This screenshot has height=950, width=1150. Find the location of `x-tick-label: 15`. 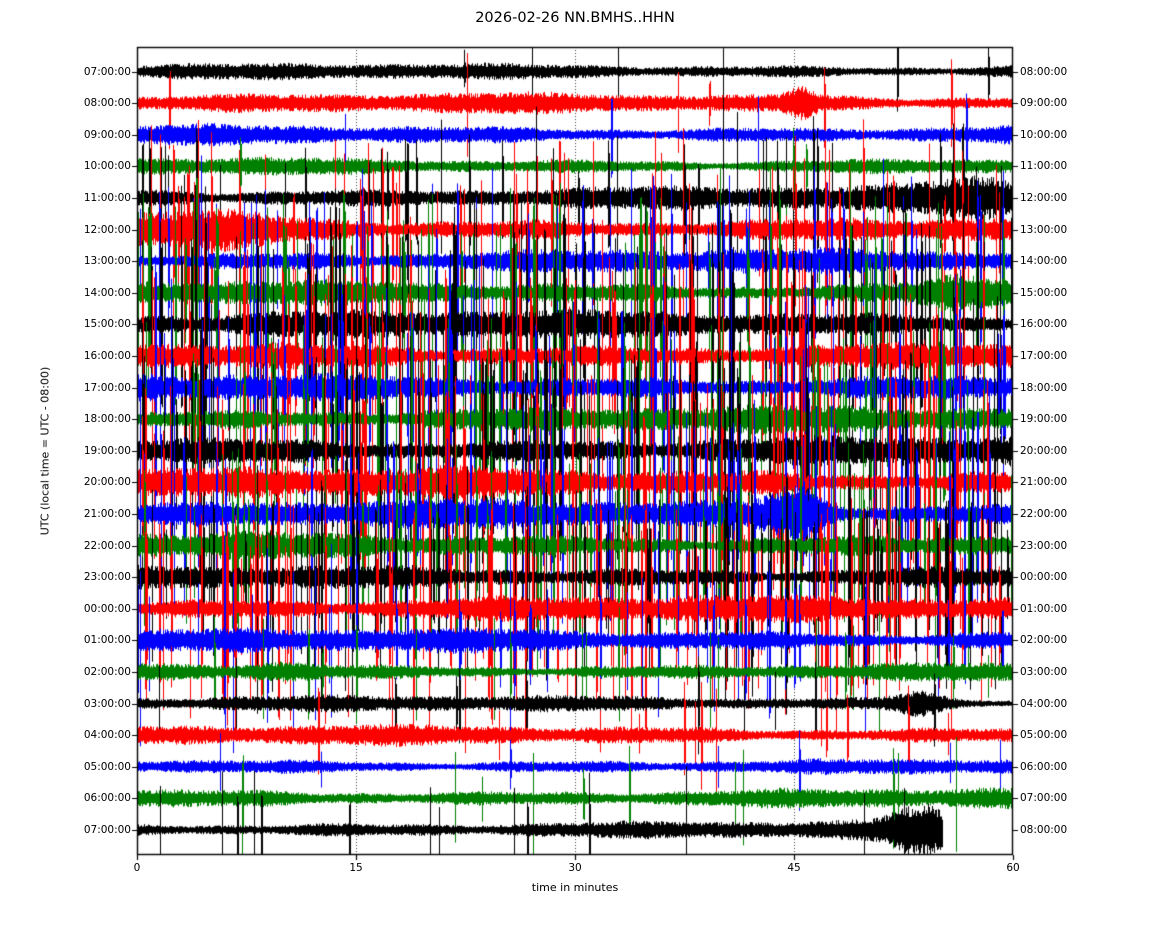

x-tick-label: 15 is located at coordinates (356, 868).